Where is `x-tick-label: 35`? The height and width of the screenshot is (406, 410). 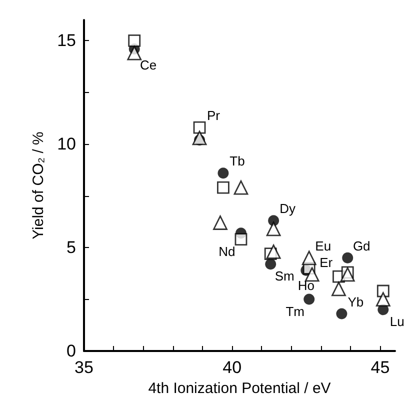
x-tick-label: 35 is located at coordinates (84, 367).